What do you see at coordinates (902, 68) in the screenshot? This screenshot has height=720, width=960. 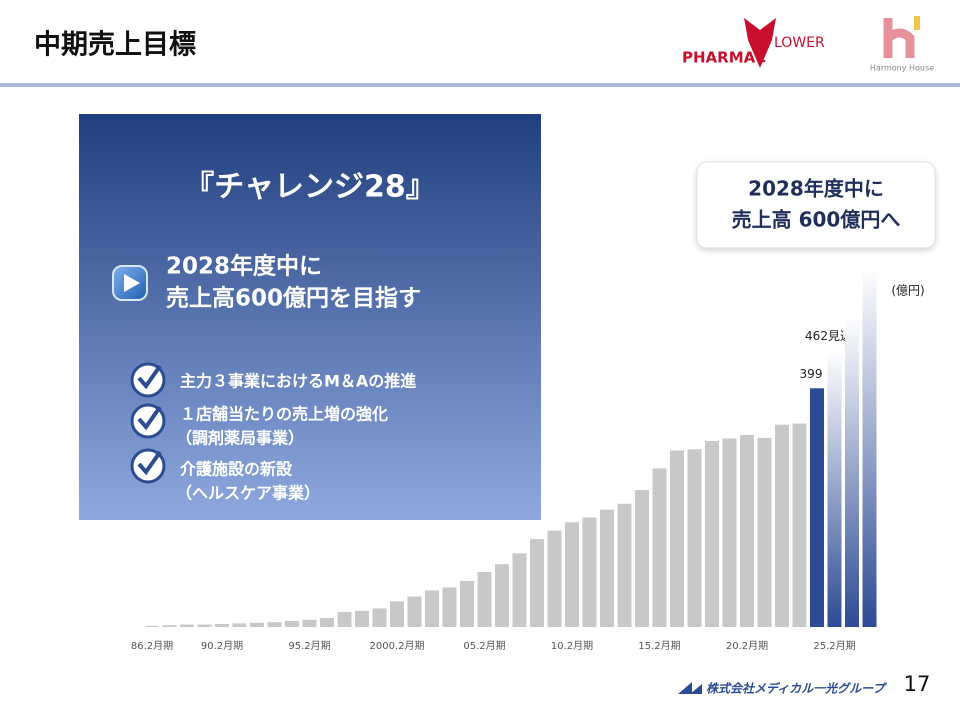 I see `logo-text: Harmony House` at bounding box center [902, 68].